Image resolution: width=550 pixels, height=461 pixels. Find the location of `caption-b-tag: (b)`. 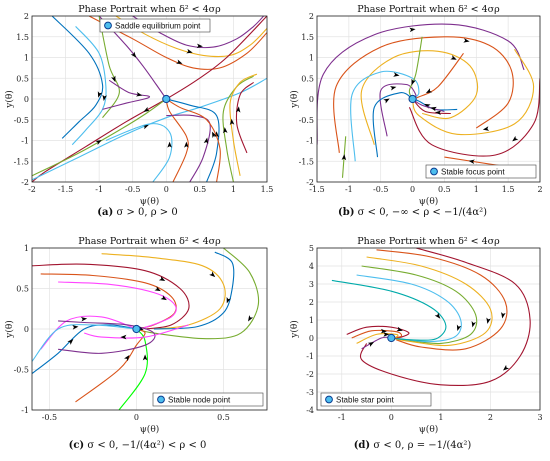

caption-b-tag: (b) is located at coordinates (346, 212).